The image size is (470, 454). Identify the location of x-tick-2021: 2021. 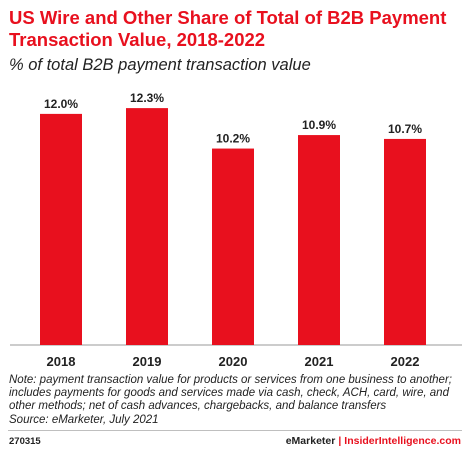
(319, 361).